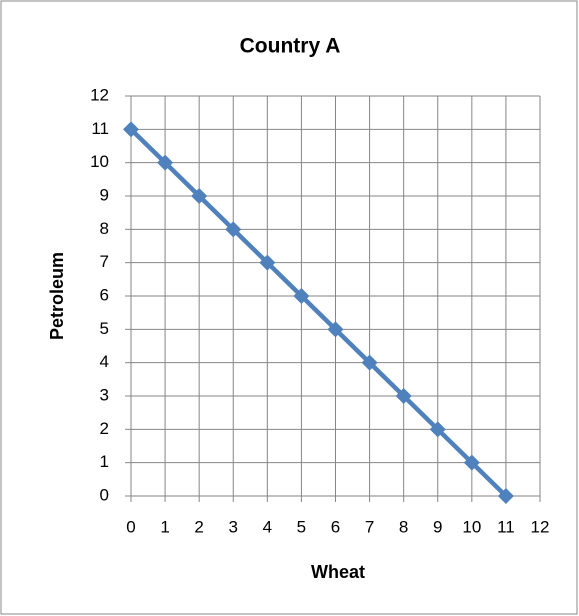 The height and width of the screenshot is (616, 579). I want to click on y-tick-label: 1, so click(104, 461).